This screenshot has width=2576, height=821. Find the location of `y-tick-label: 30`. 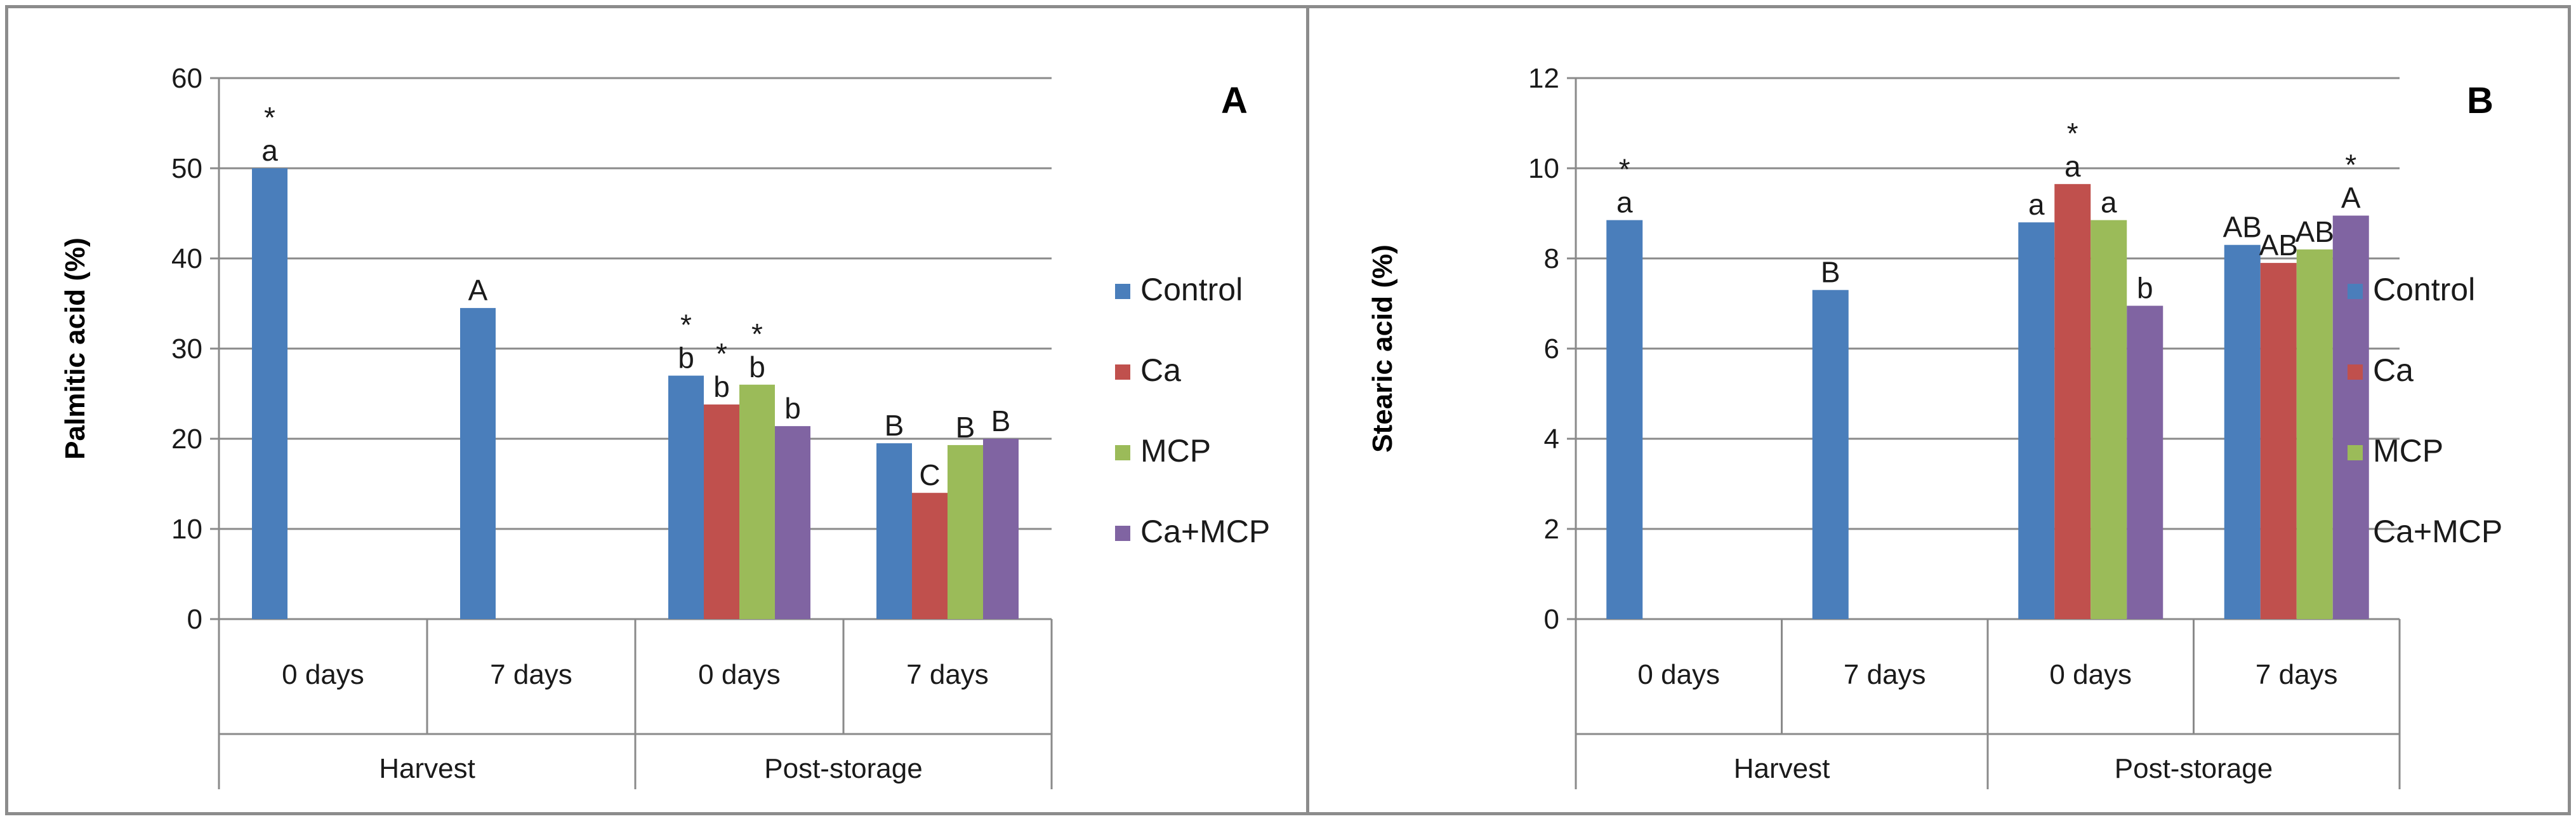

y-tick-label: 30 is located at coordinates (186, 349).